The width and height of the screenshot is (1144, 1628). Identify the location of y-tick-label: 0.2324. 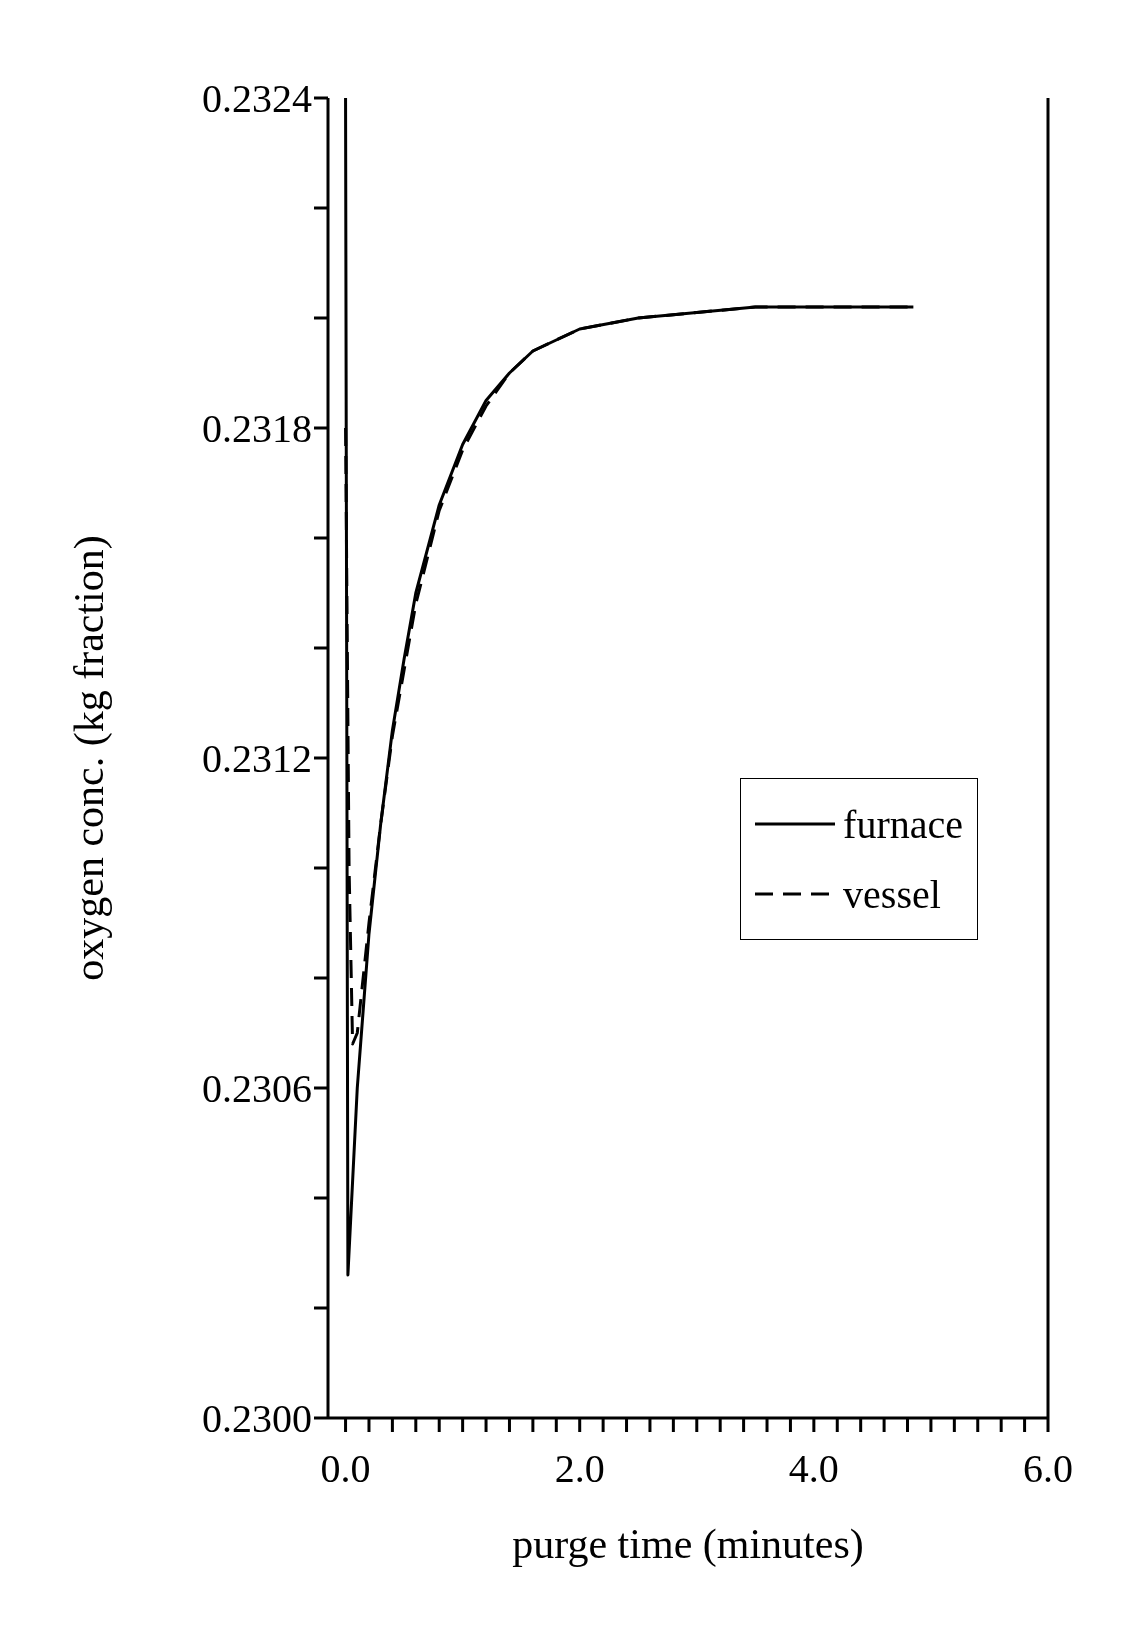
(257, 99).